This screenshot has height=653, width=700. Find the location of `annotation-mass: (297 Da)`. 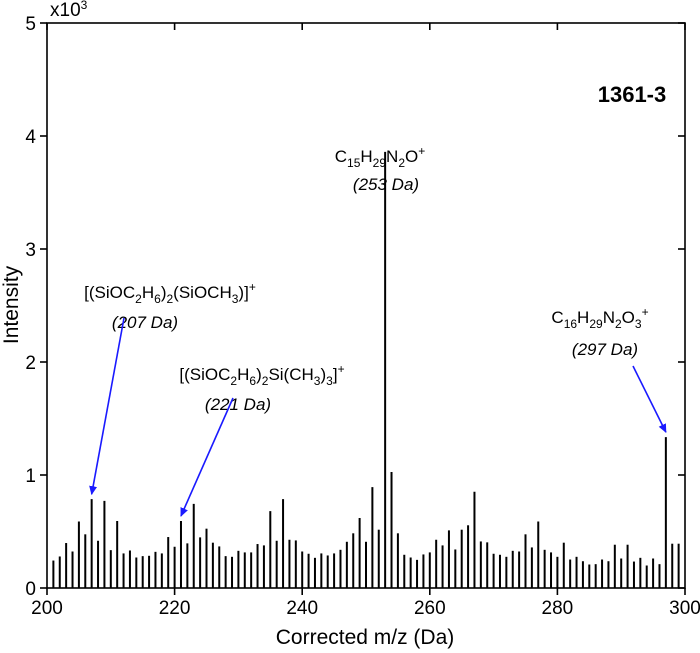

annotation-mass: (297 Da) is located at coordinates (605, 349).